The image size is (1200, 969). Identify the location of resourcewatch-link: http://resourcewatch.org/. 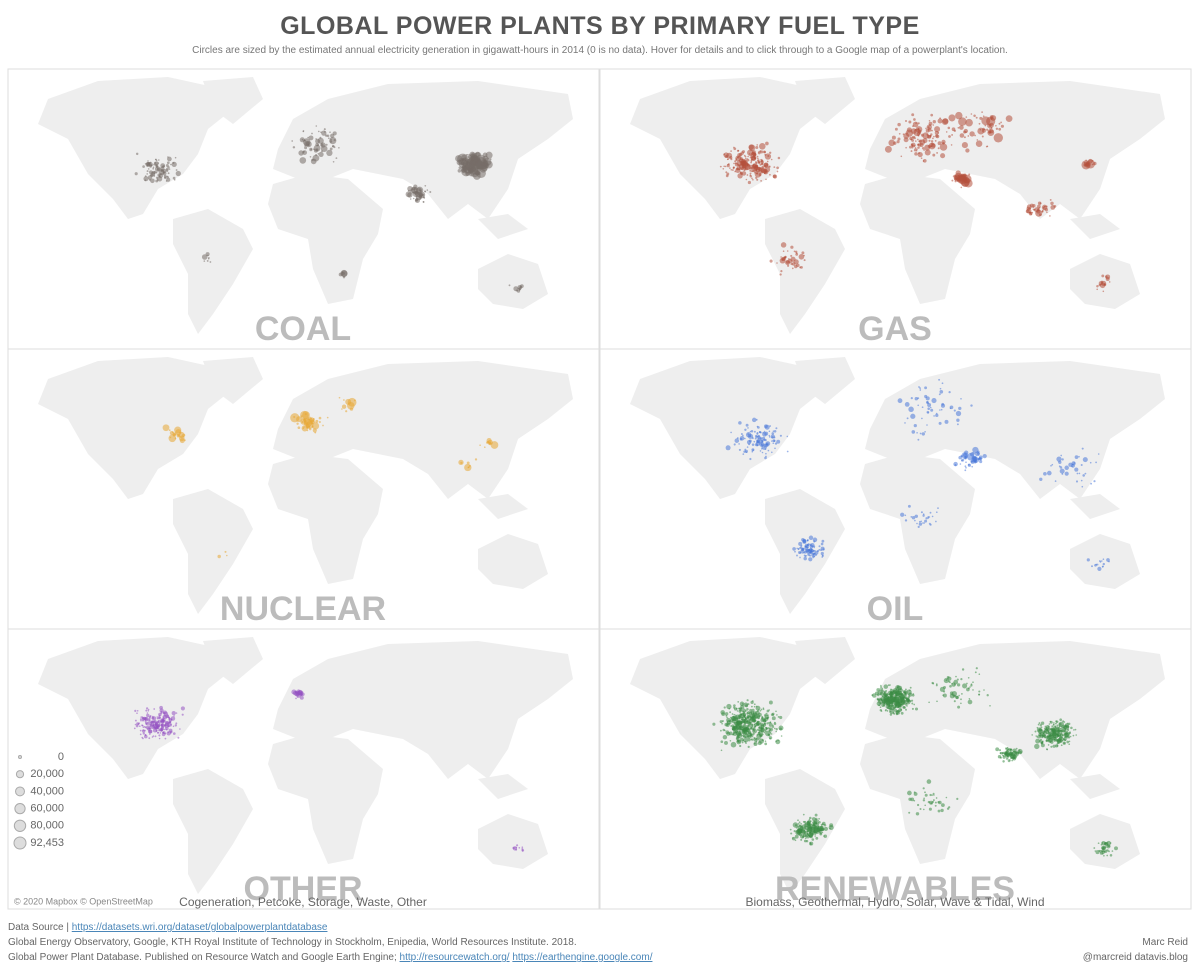
(454, 957).